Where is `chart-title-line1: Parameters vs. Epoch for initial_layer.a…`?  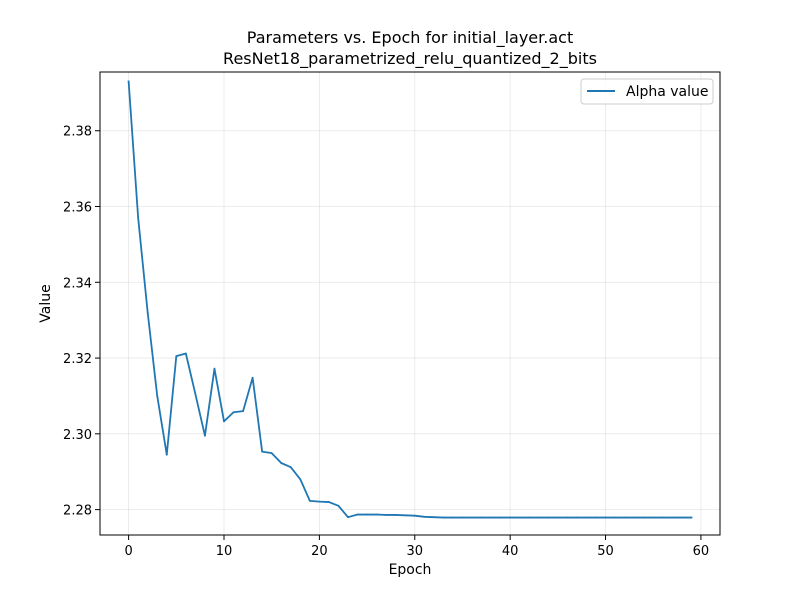 chart-title-line1: Parameters vs. Epoch for initial_layer.a… is located at coordinates (410, 38).